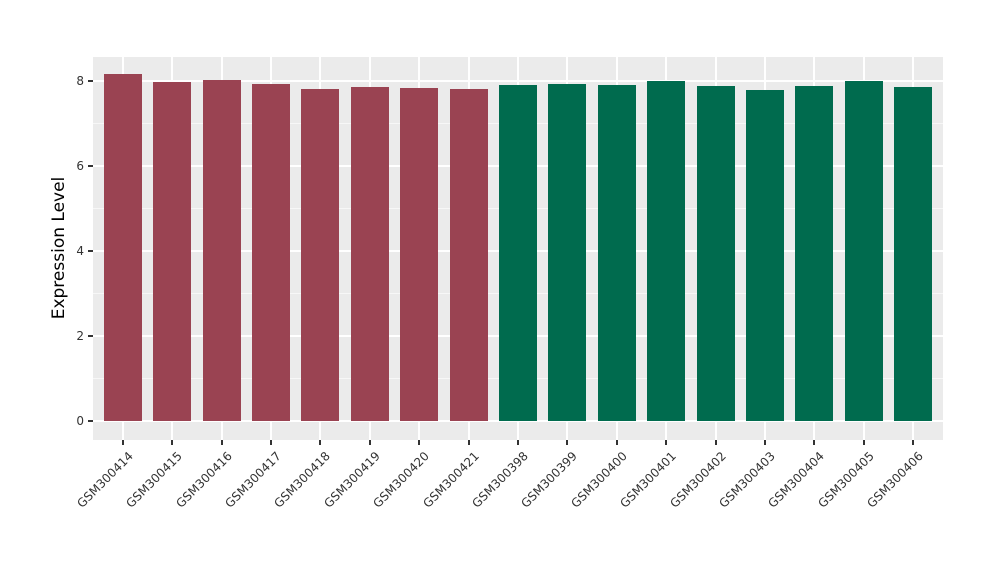 The height and width of the screenshot is (580, 1000). What do you see at coordinates (814, 253) in the screenshot?
I see `bar-GSM300404` at bounding box center [814, 253].